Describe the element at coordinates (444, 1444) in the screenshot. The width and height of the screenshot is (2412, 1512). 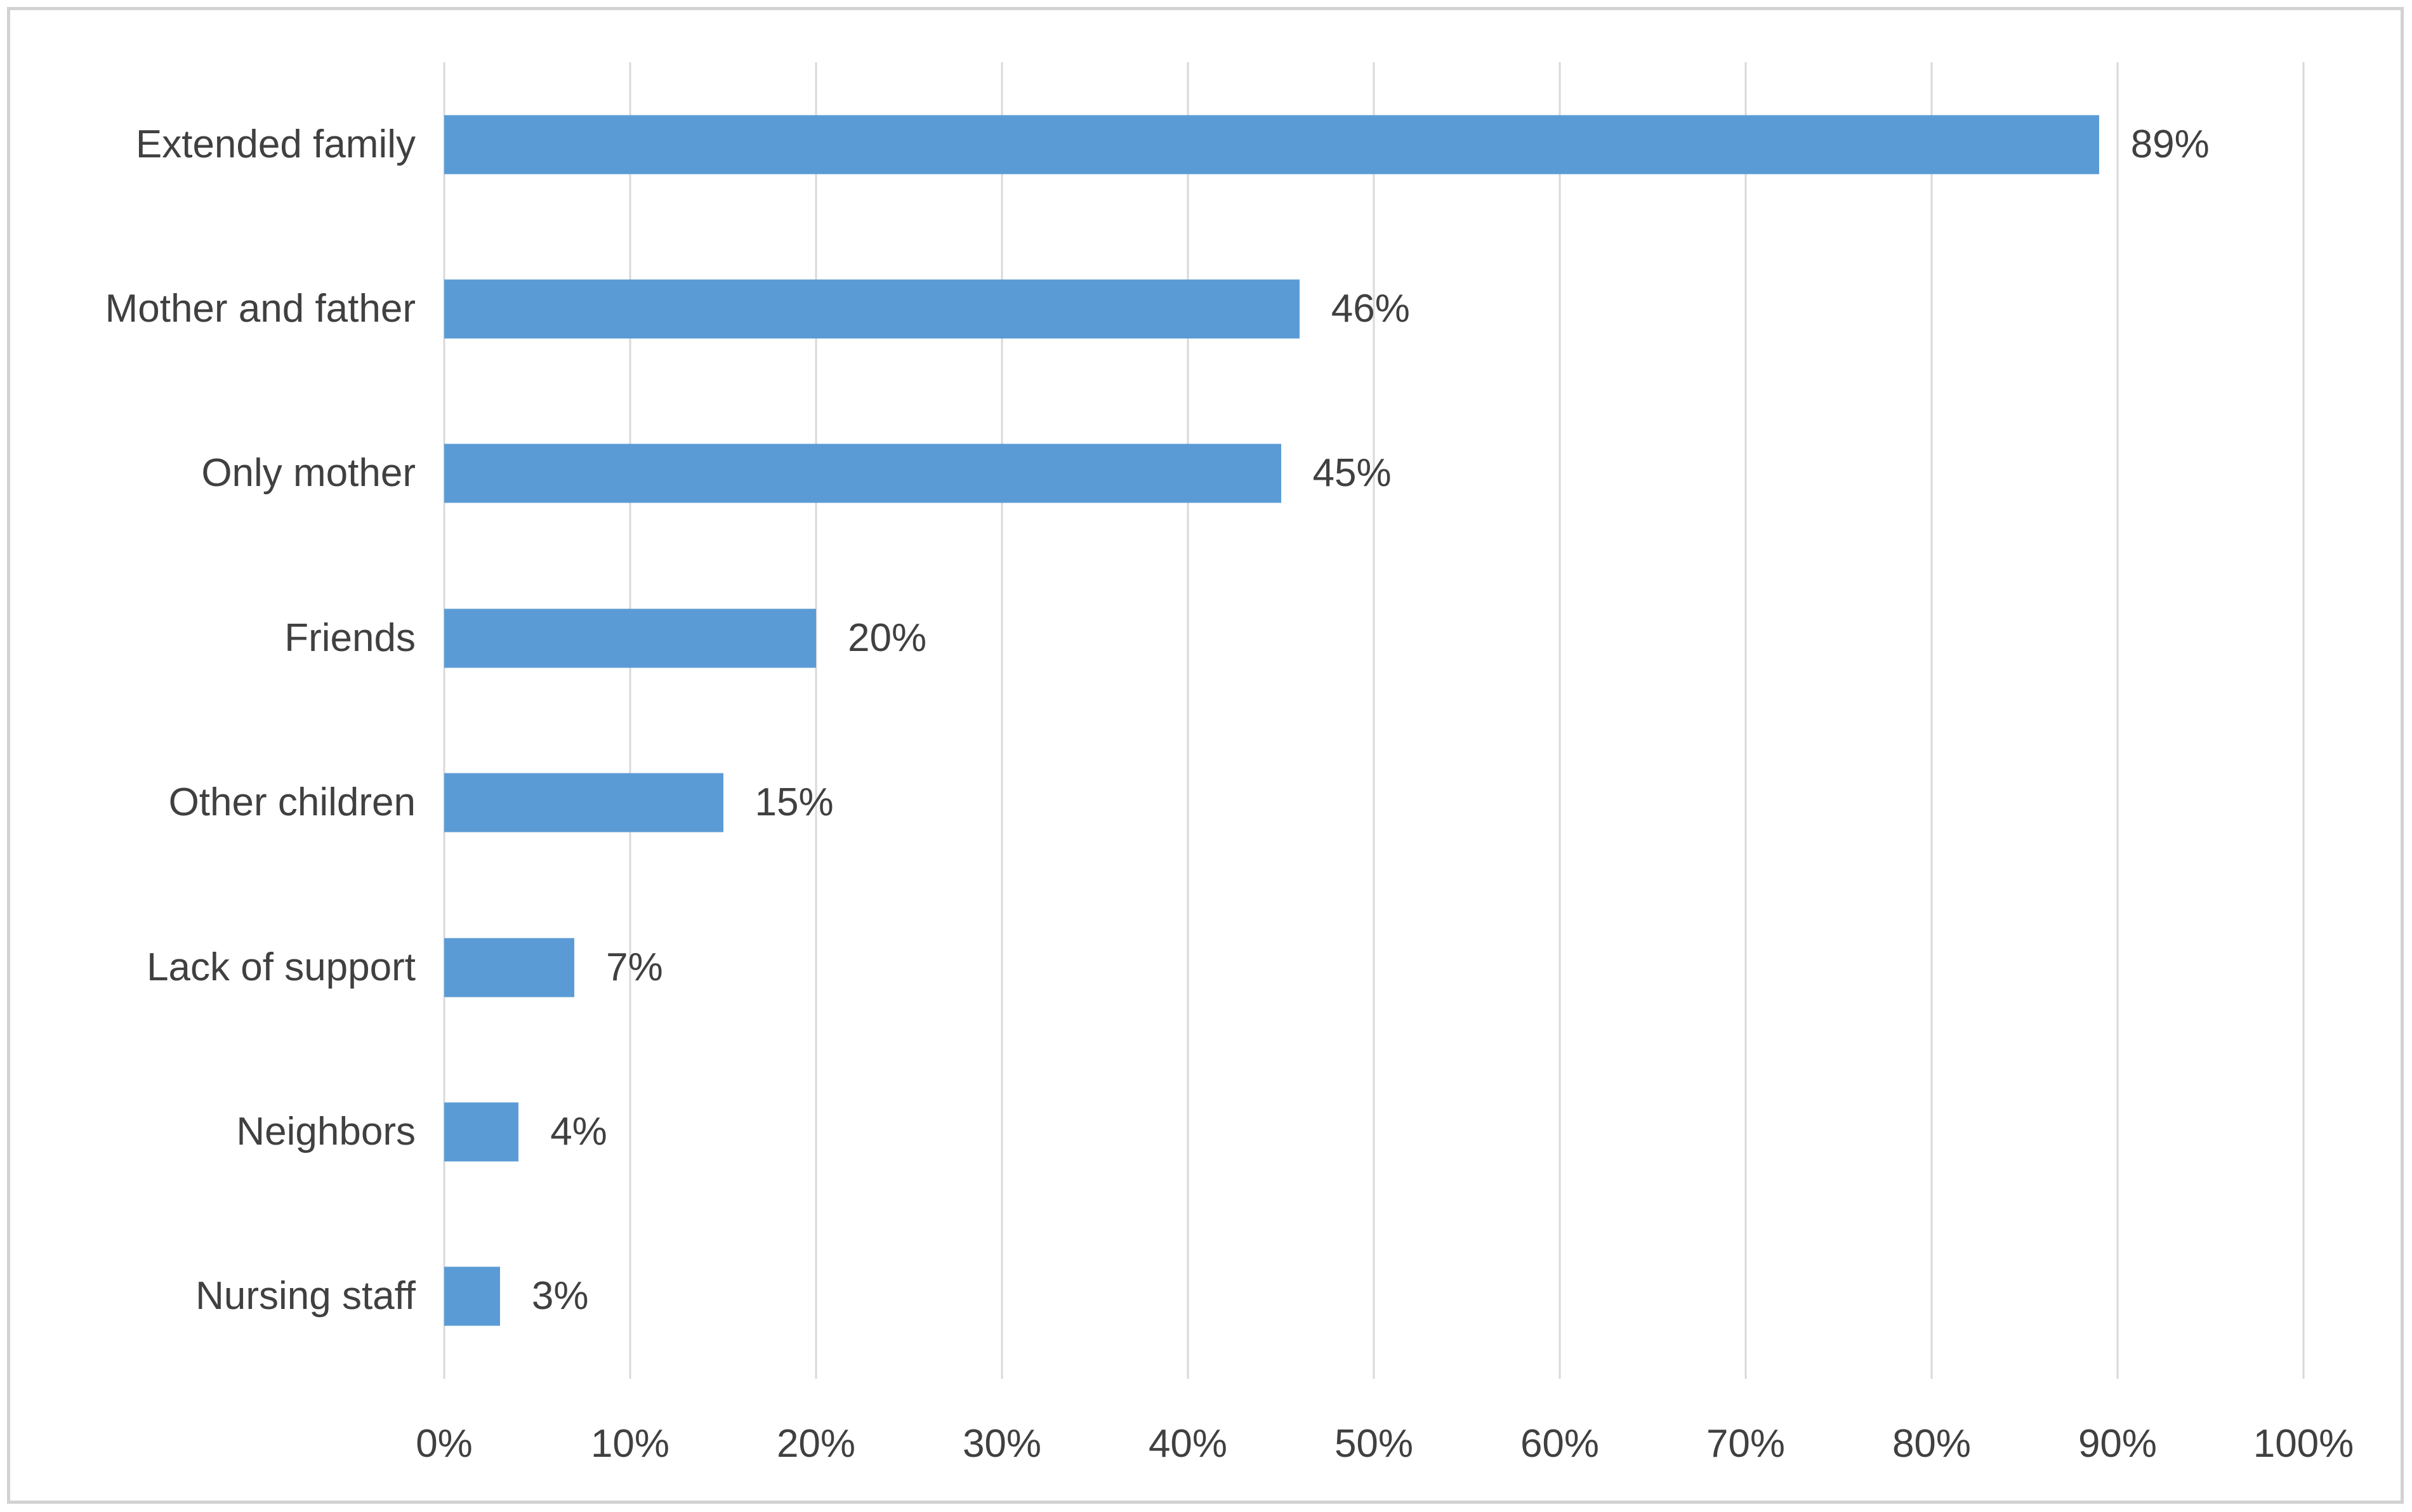
I see `x-tick-label: 0%` at that location.